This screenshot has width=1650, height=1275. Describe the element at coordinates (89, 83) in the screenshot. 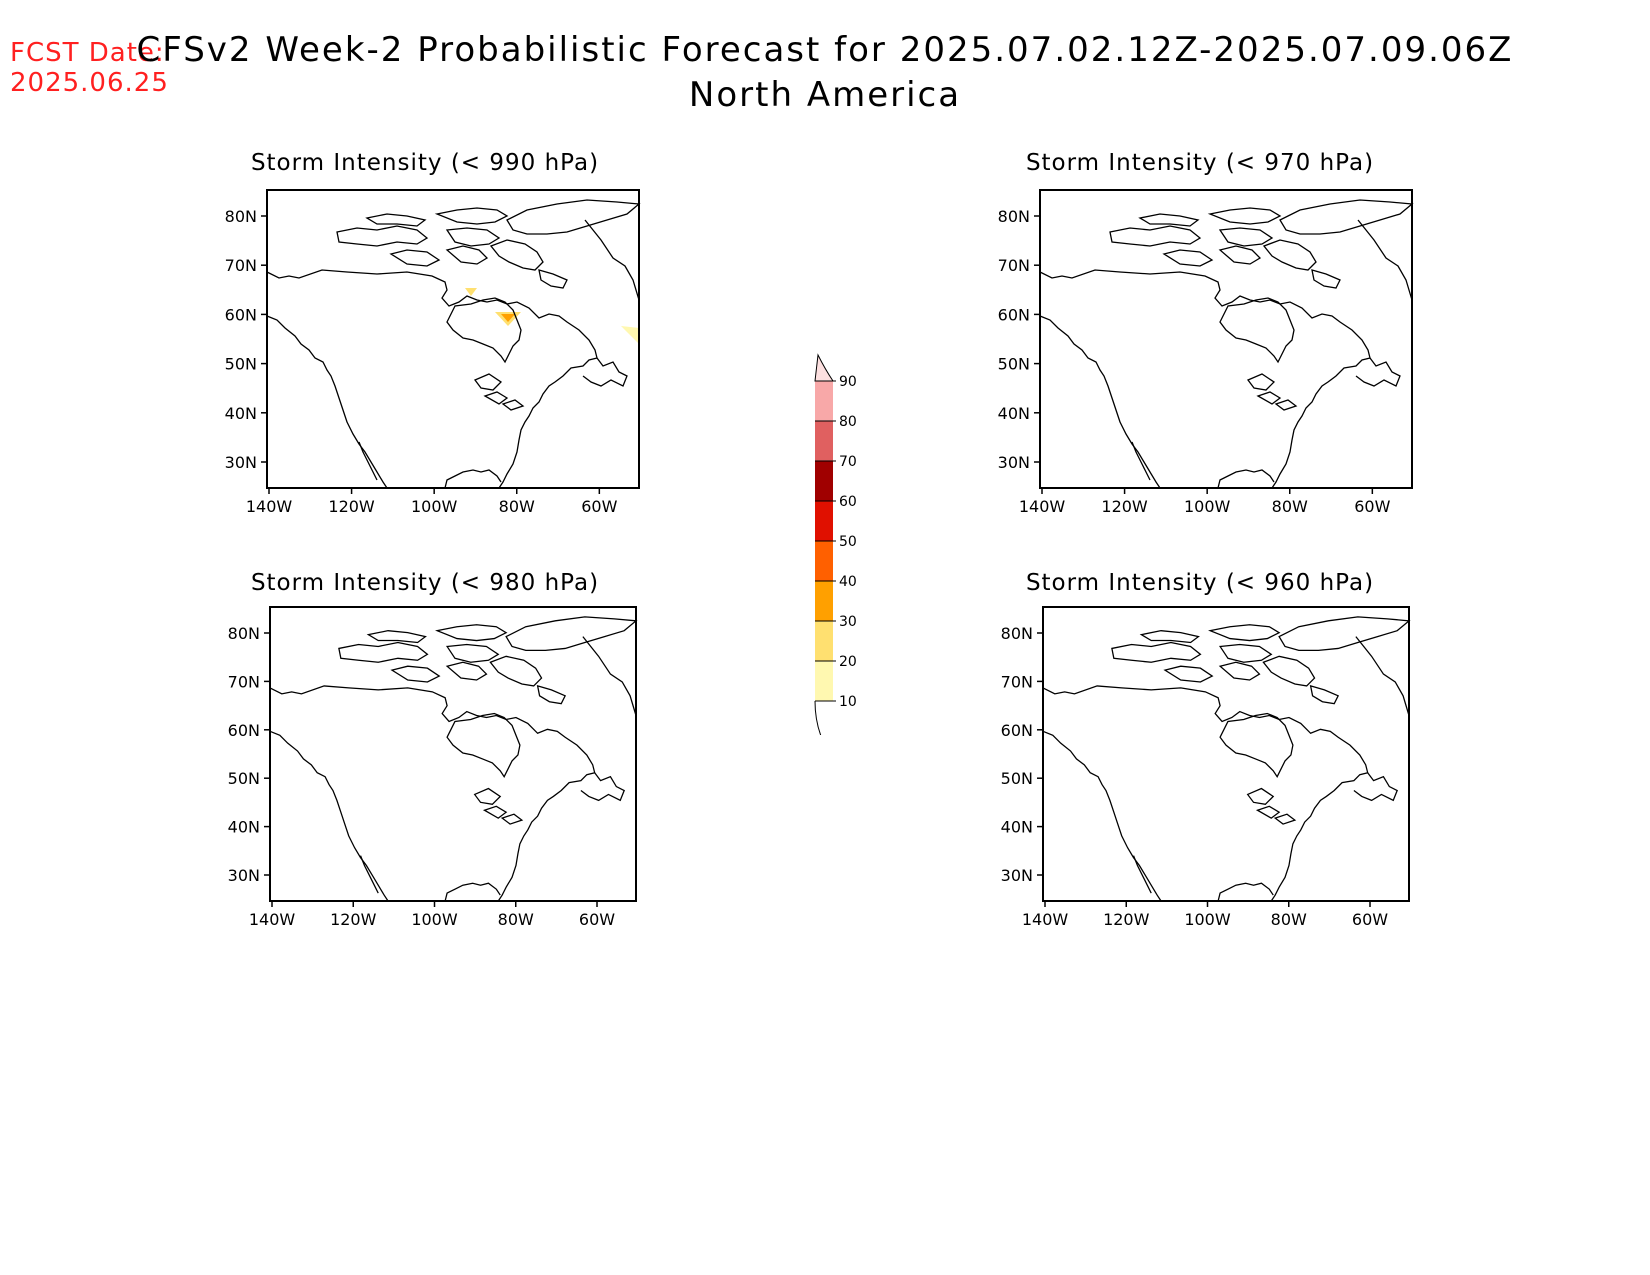

I see `fcst-date-value: 2025.06.25` at that location.